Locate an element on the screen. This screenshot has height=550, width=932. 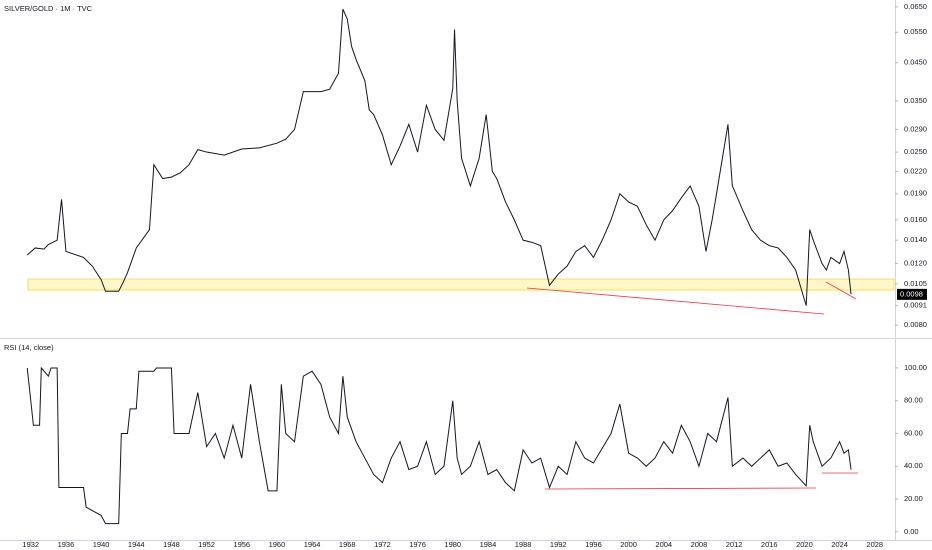
y-tick-label: 0.0250 is located at coordinates (915, 151).